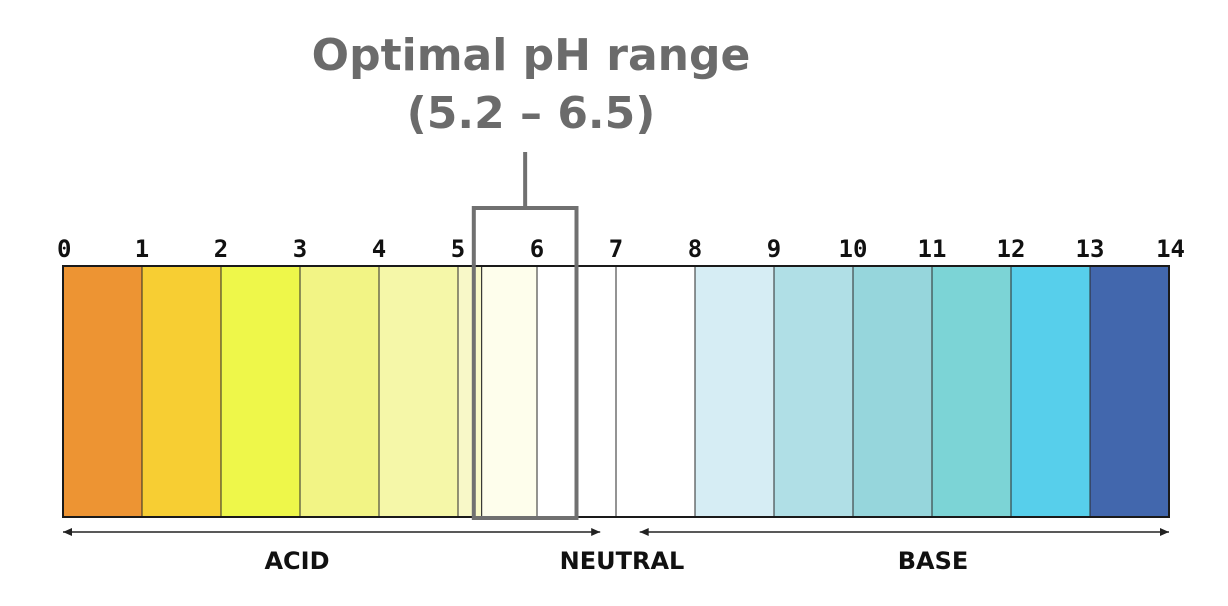 The image size is (1228, 606). I want to click on base-arrow-head-right, so click(1164, 532).